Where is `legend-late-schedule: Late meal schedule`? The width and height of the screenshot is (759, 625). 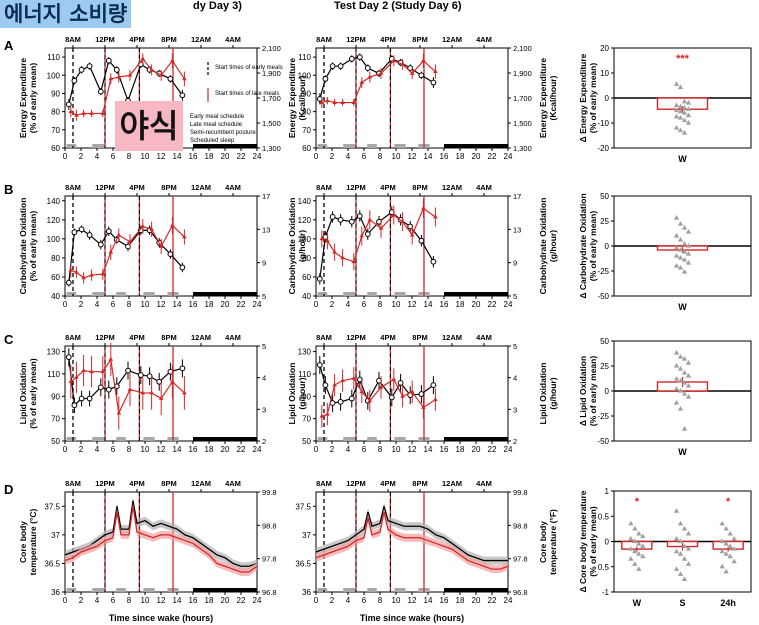
legend-late-schedule: Late meal schedule is located at coordinates (216, 125).